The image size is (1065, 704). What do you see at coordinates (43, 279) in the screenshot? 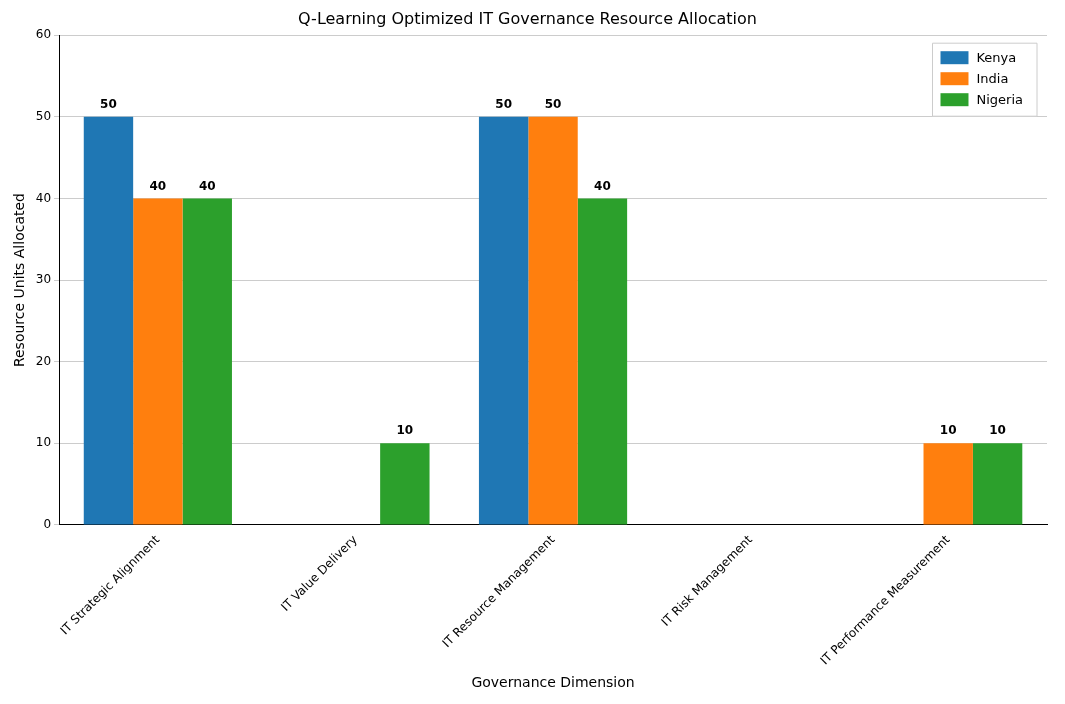
I see `y-tick-label: 30` at bounding box center [43, 279].